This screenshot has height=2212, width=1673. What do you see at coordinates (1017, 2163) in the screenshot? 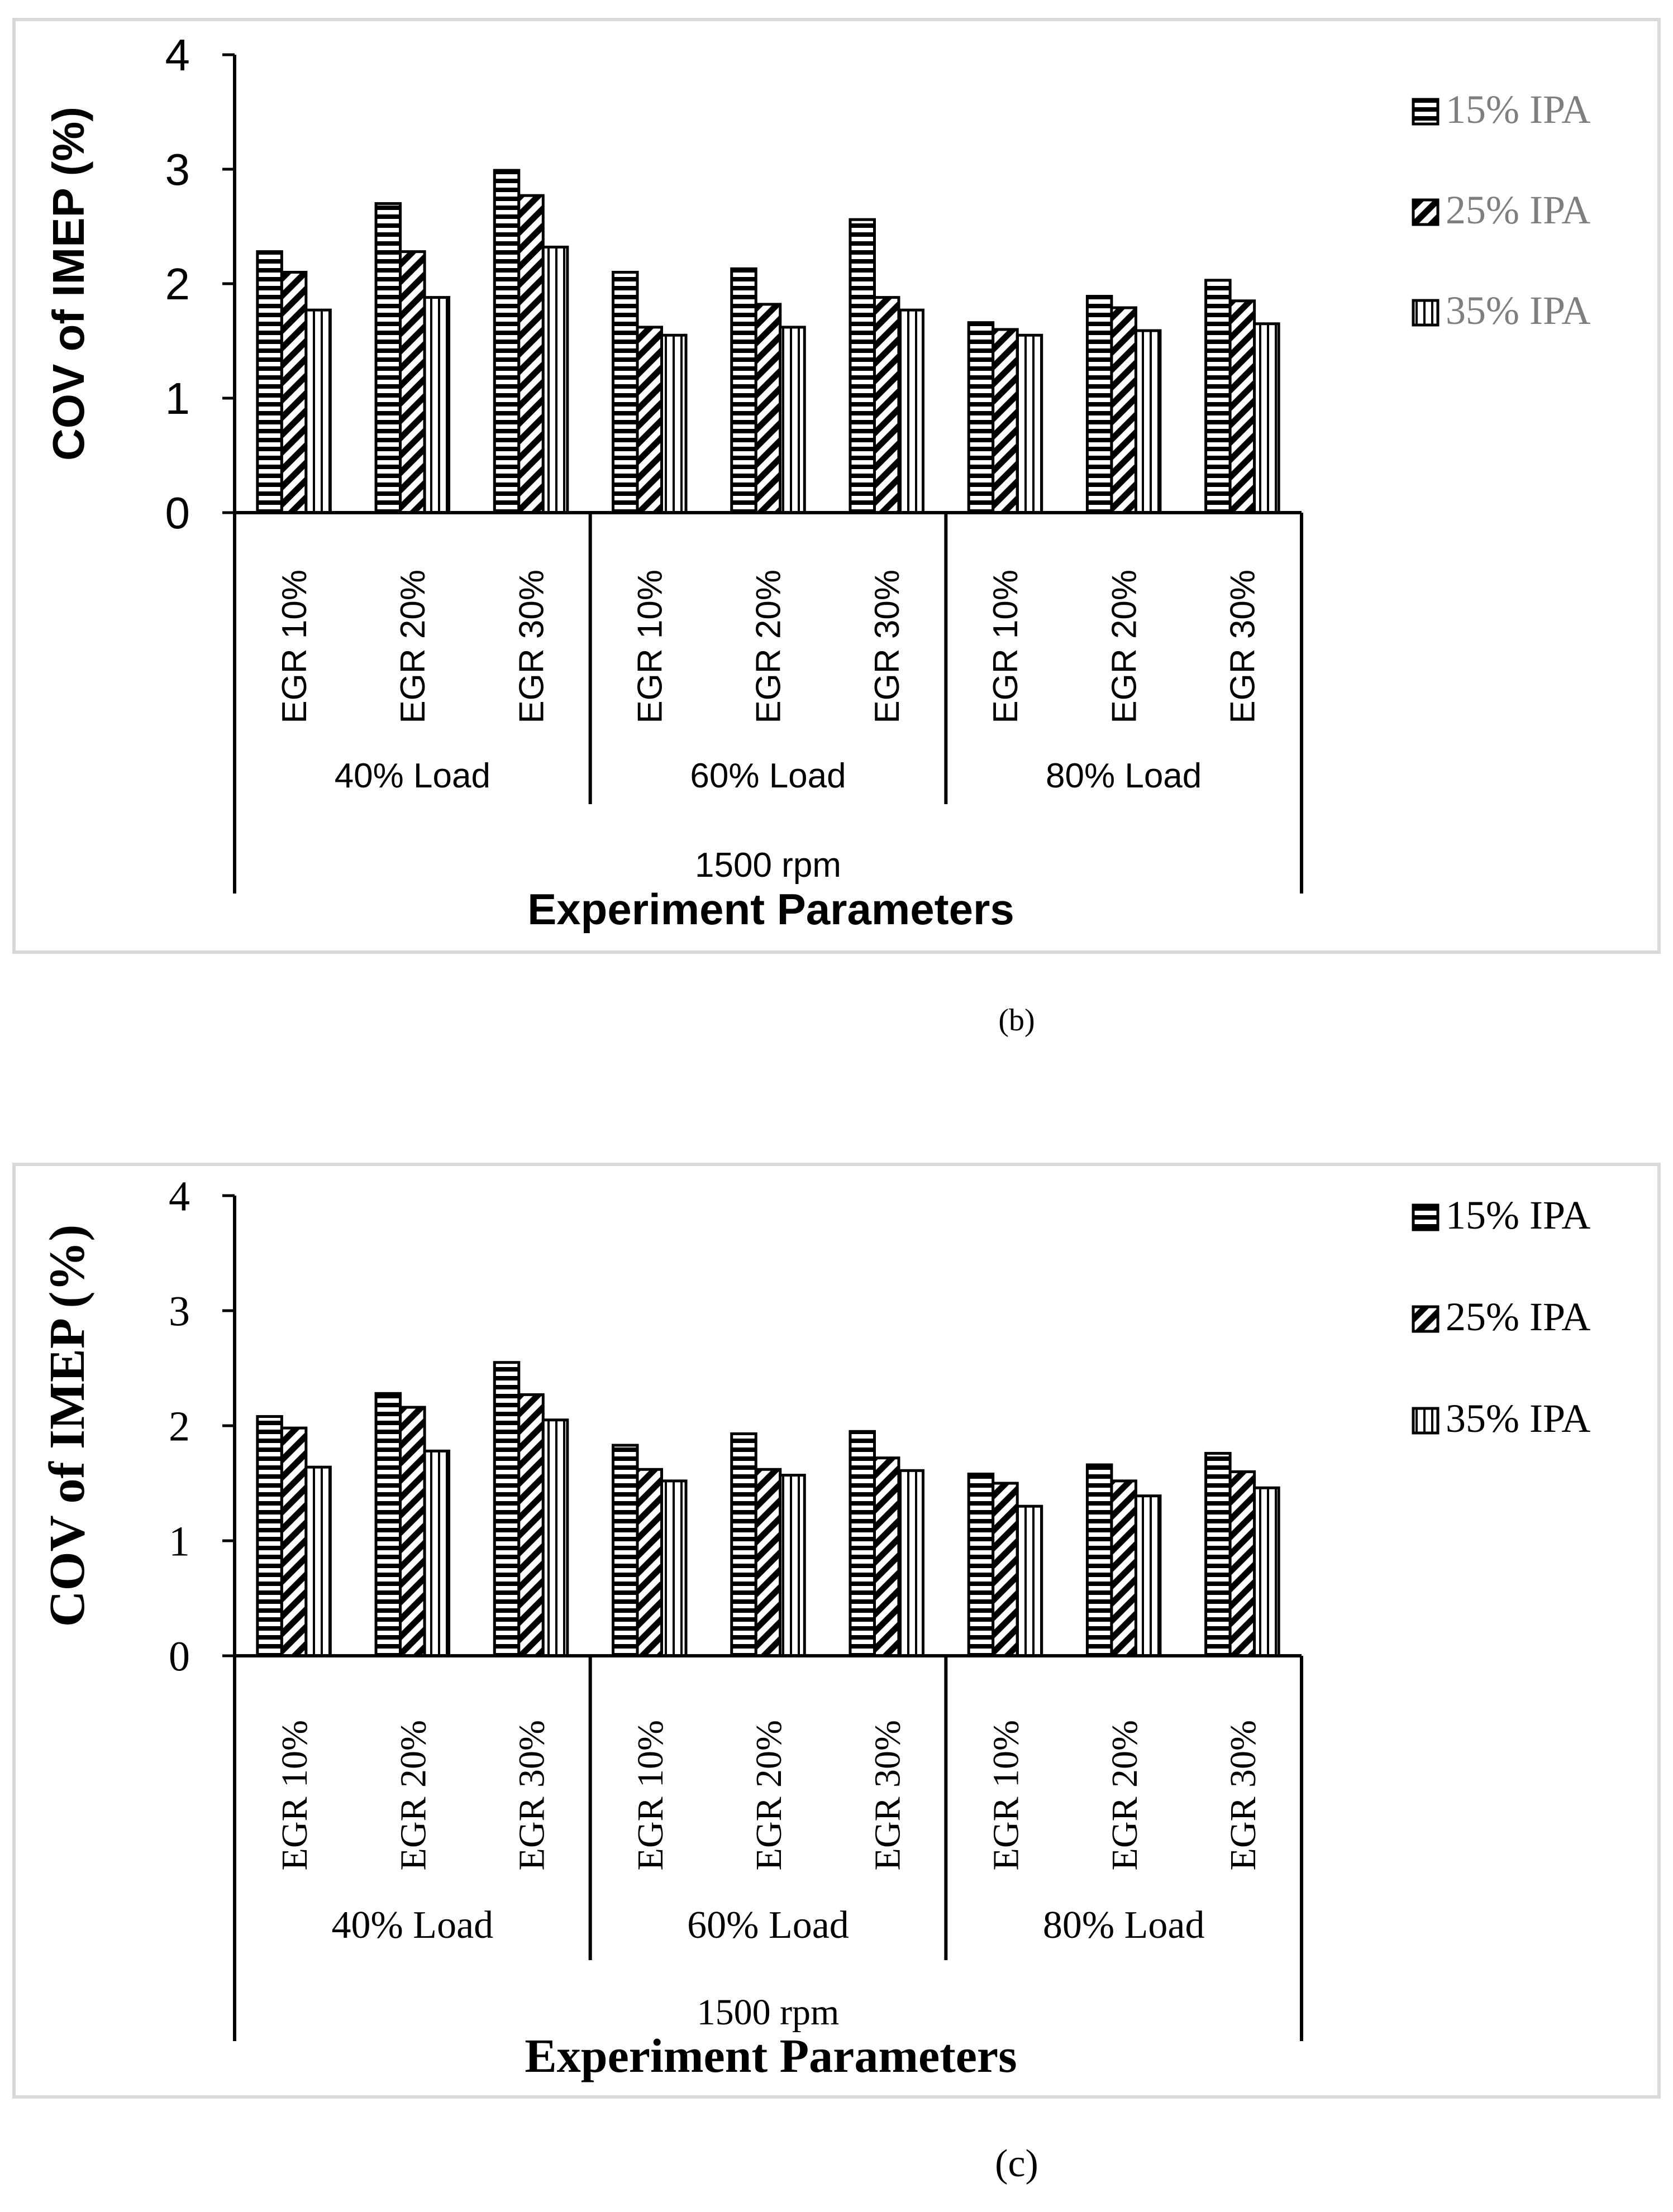
I see `caption-c: (c)` at bounding box center [1017, 2163].